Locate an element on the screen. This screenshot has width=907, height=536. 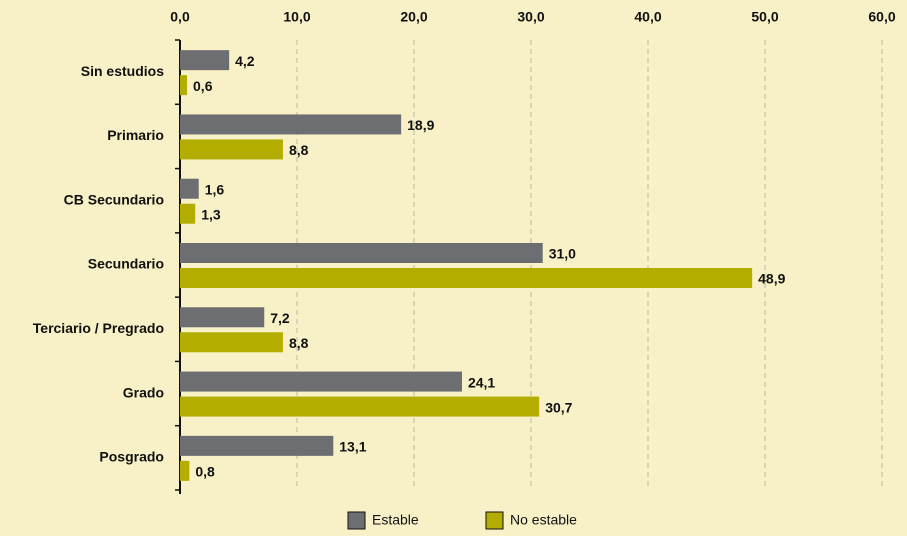
x-tick-label: 40,0 is located at coordinates (647, 17).